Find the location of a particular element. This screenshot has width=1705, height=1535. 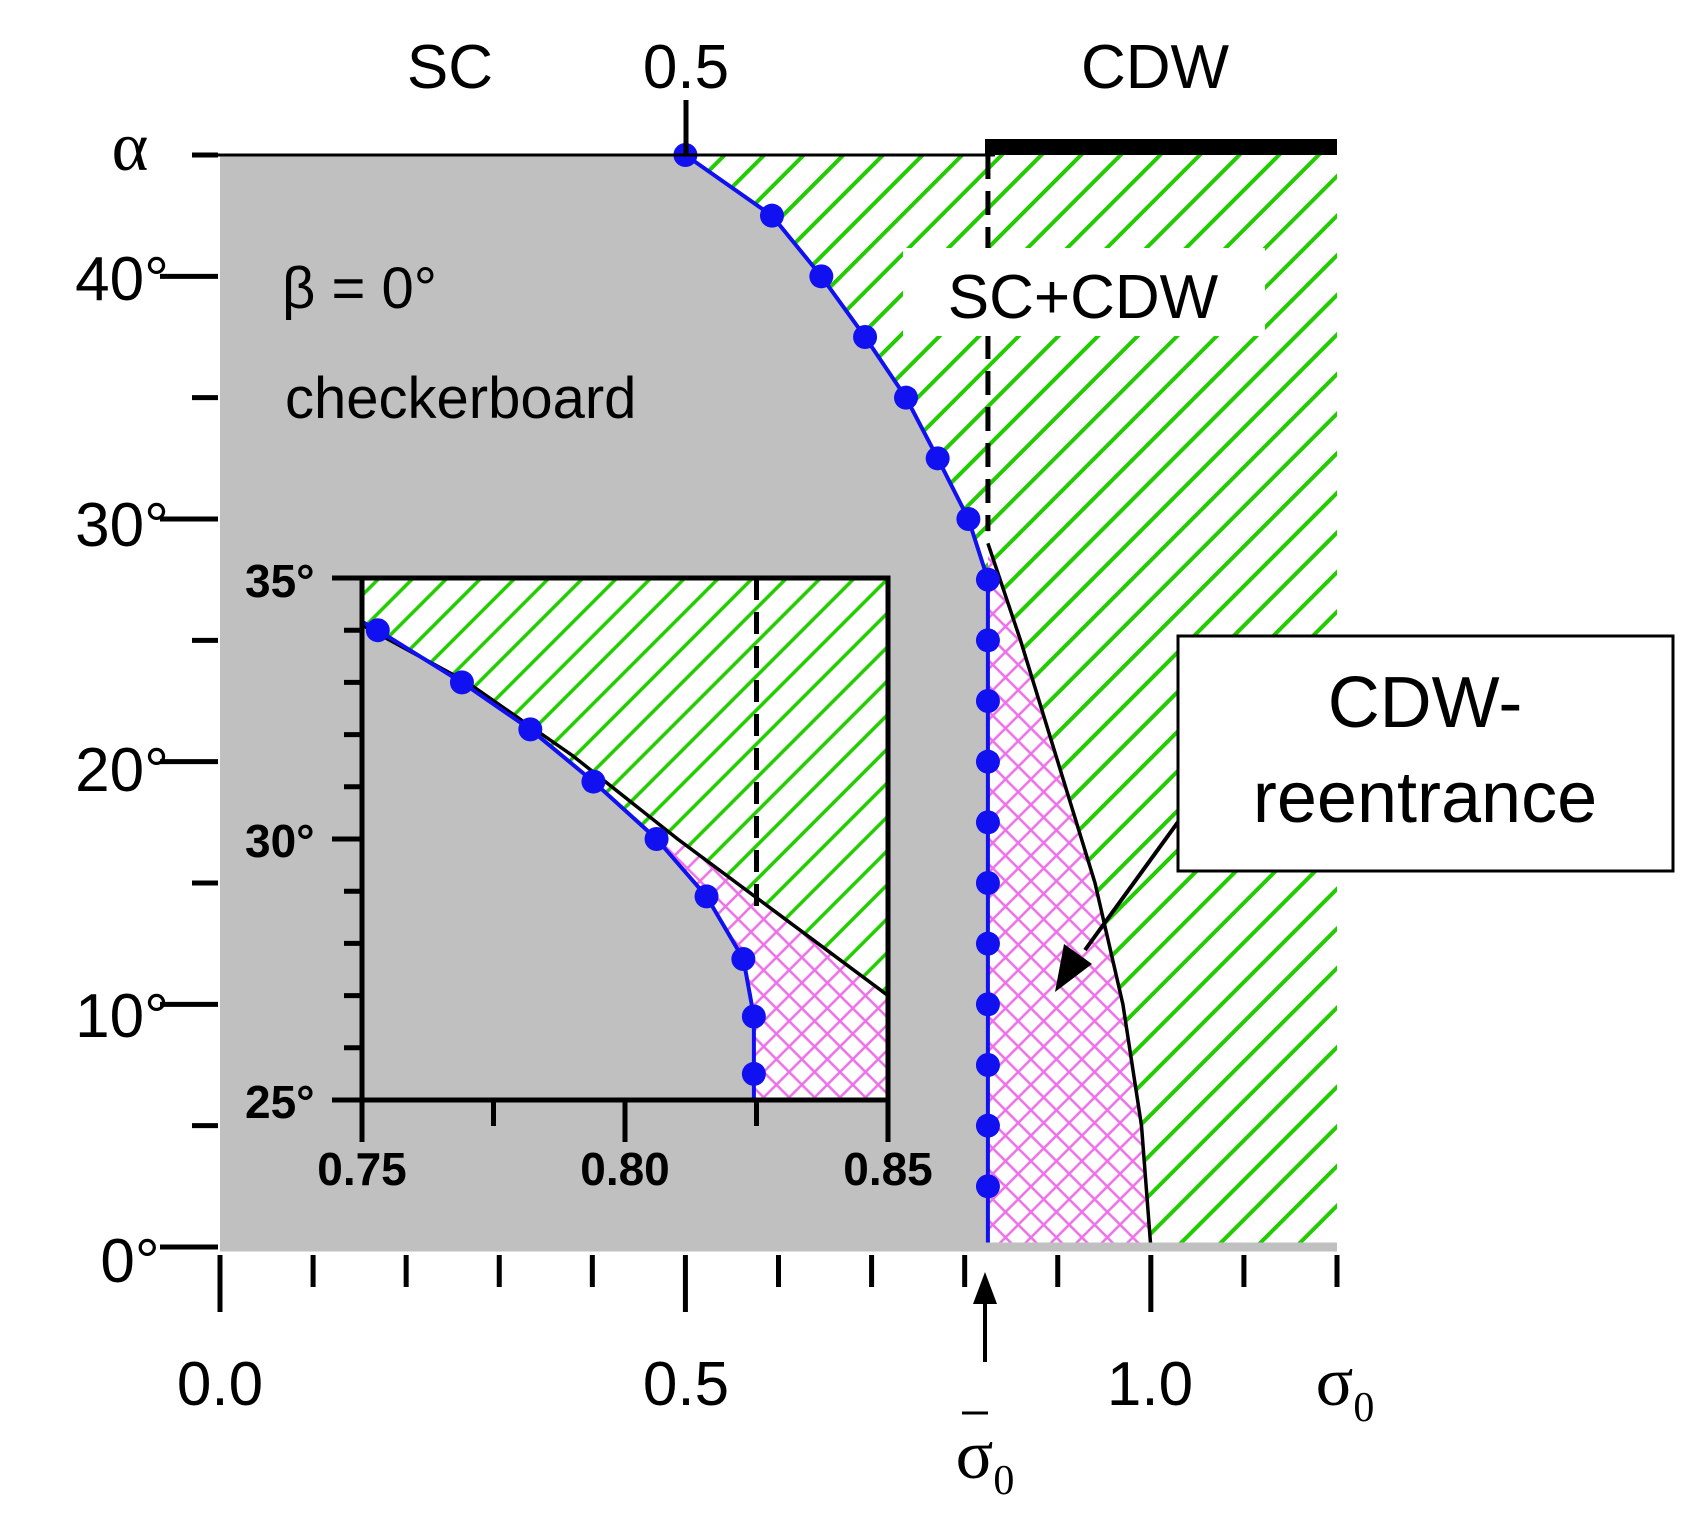

y-axis-label: α is located at coordinates (130, 147).